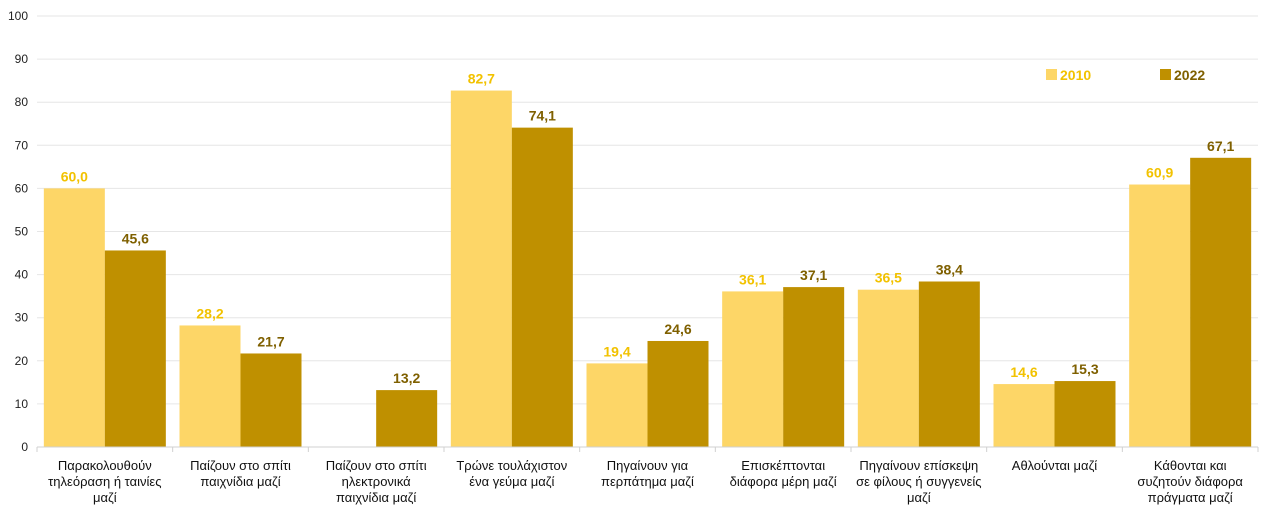 The width and height of the screenshot is (1266, 508). What do you see at coordinates (481, 79) in the screenshot?
I see `data-label-2010-3: 82,7` at bounding box center [481, 79].